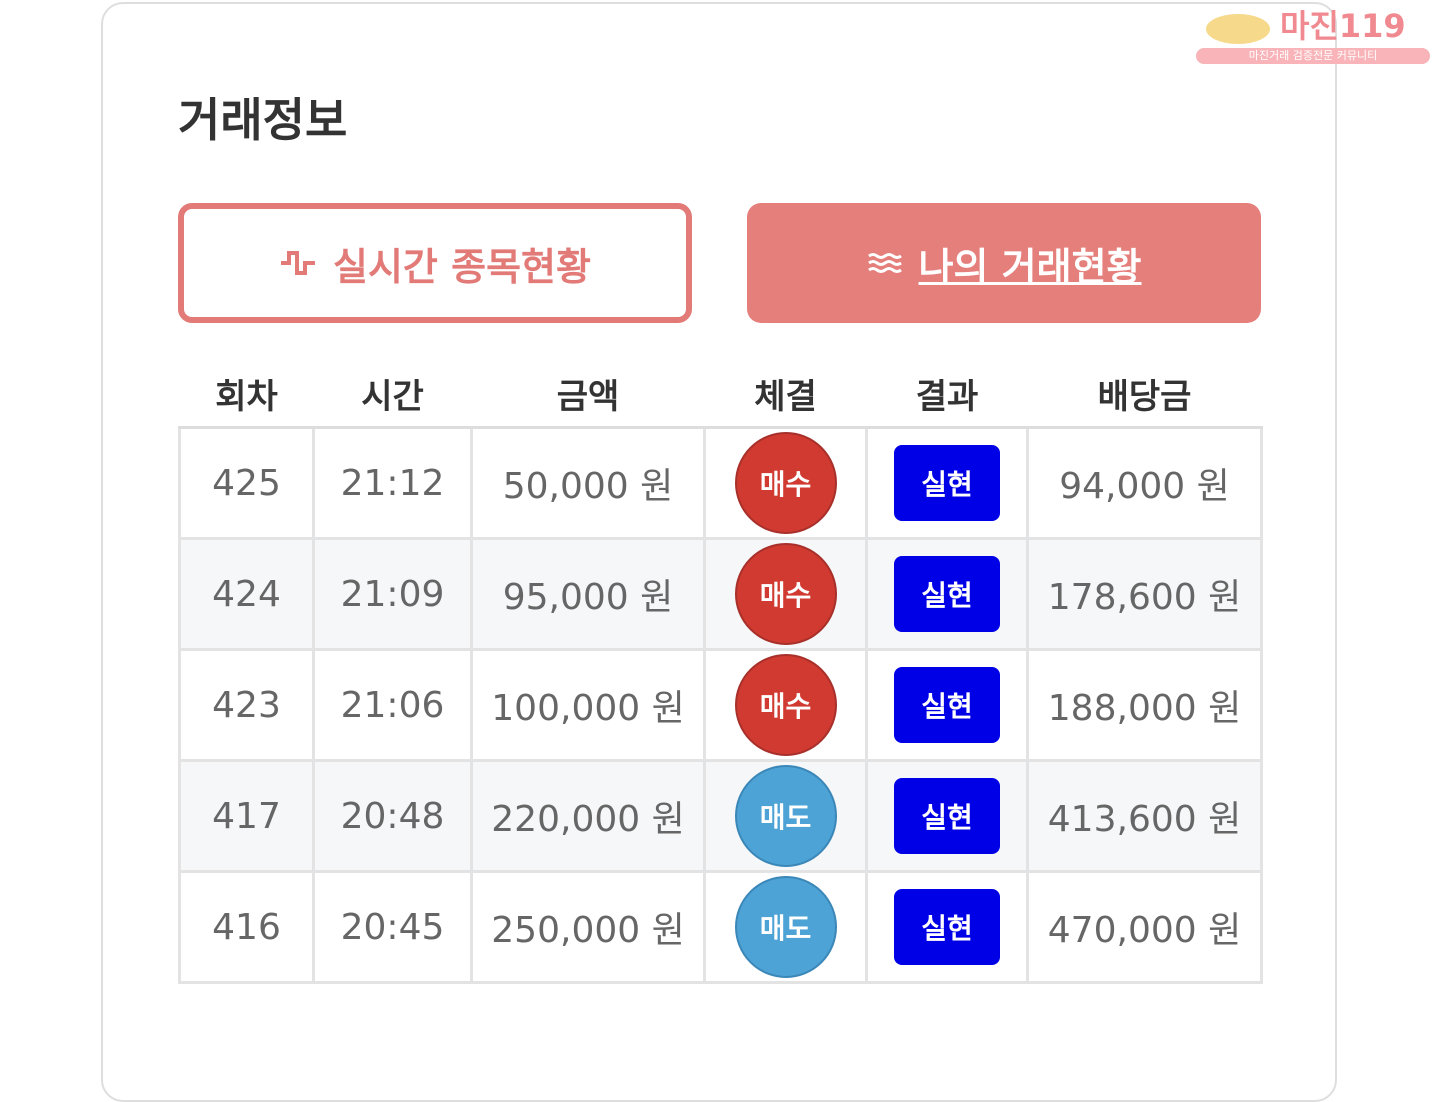 This screenshot has width=1440, height=1102. What do you see at coordinates (392, 705) in the screenshot?
I see `time-cell: 21:06` at bounding box center [392, 705].